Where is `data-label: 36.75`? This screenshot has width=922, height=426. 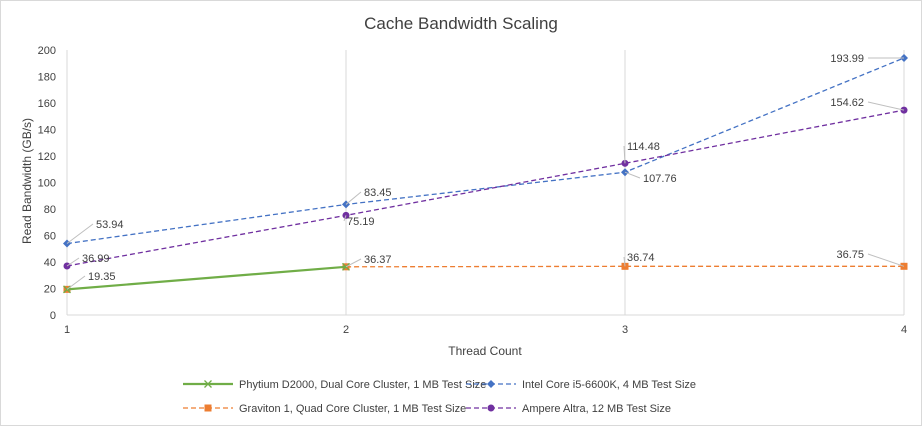
data-label: 36.75 is located at coordinates (850, 255).